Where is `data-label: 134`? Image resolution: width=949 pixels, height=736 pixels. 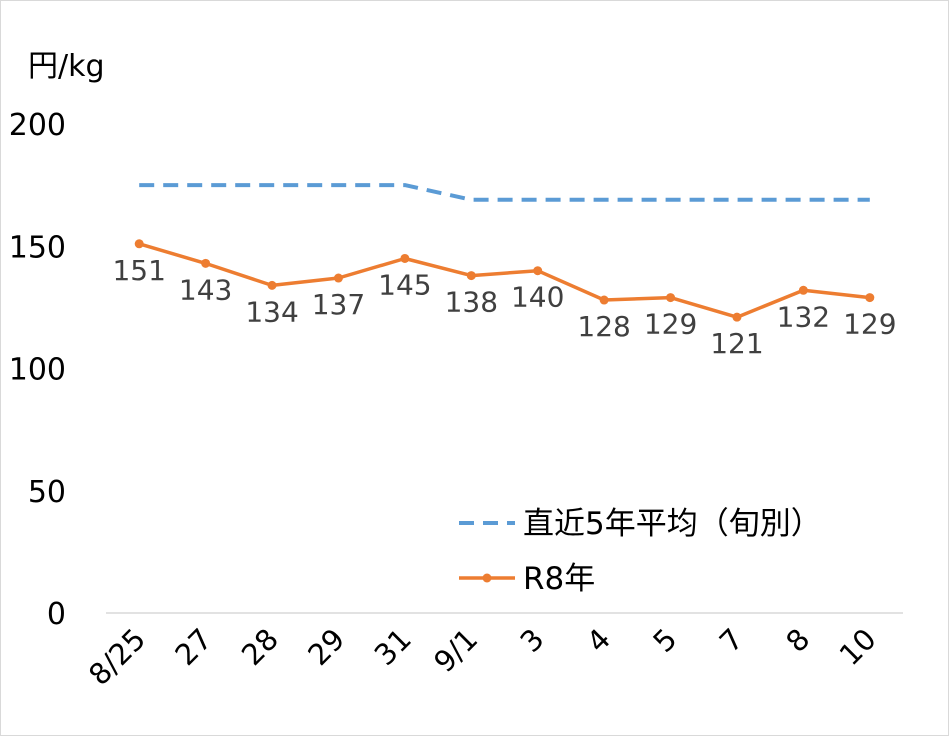
data-label: 134 is located at coordinates (271, 311).